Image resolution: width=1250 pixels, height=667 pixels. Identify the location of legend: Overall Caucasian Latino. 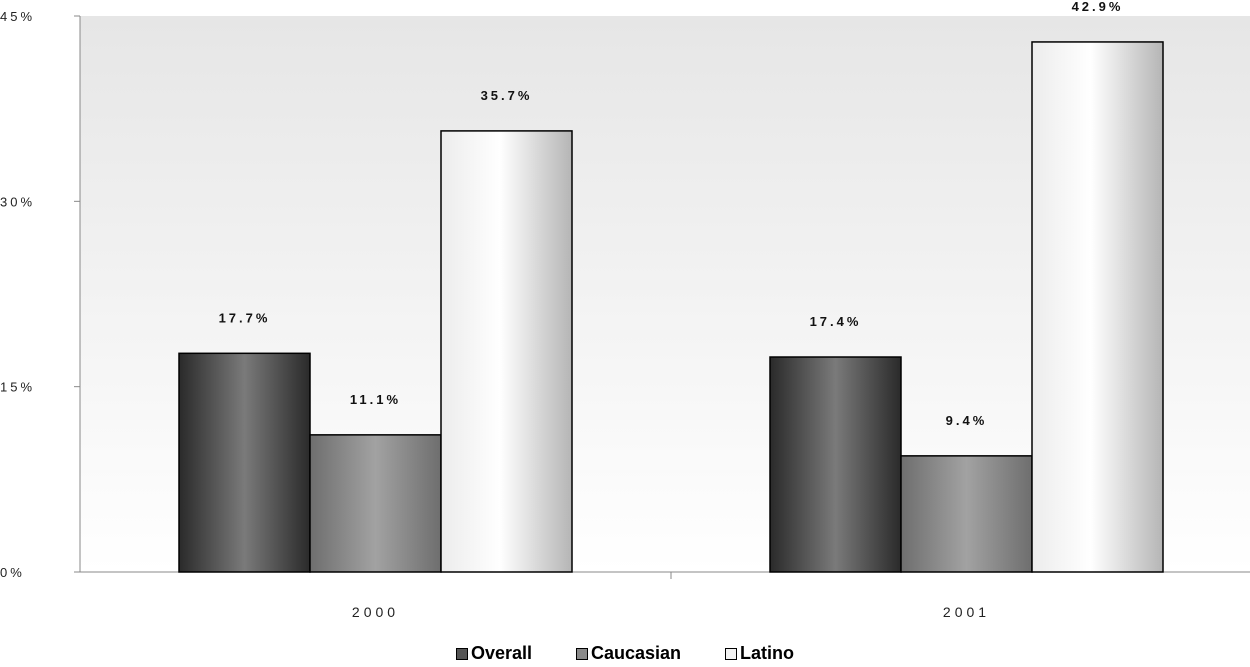
(625, 653).